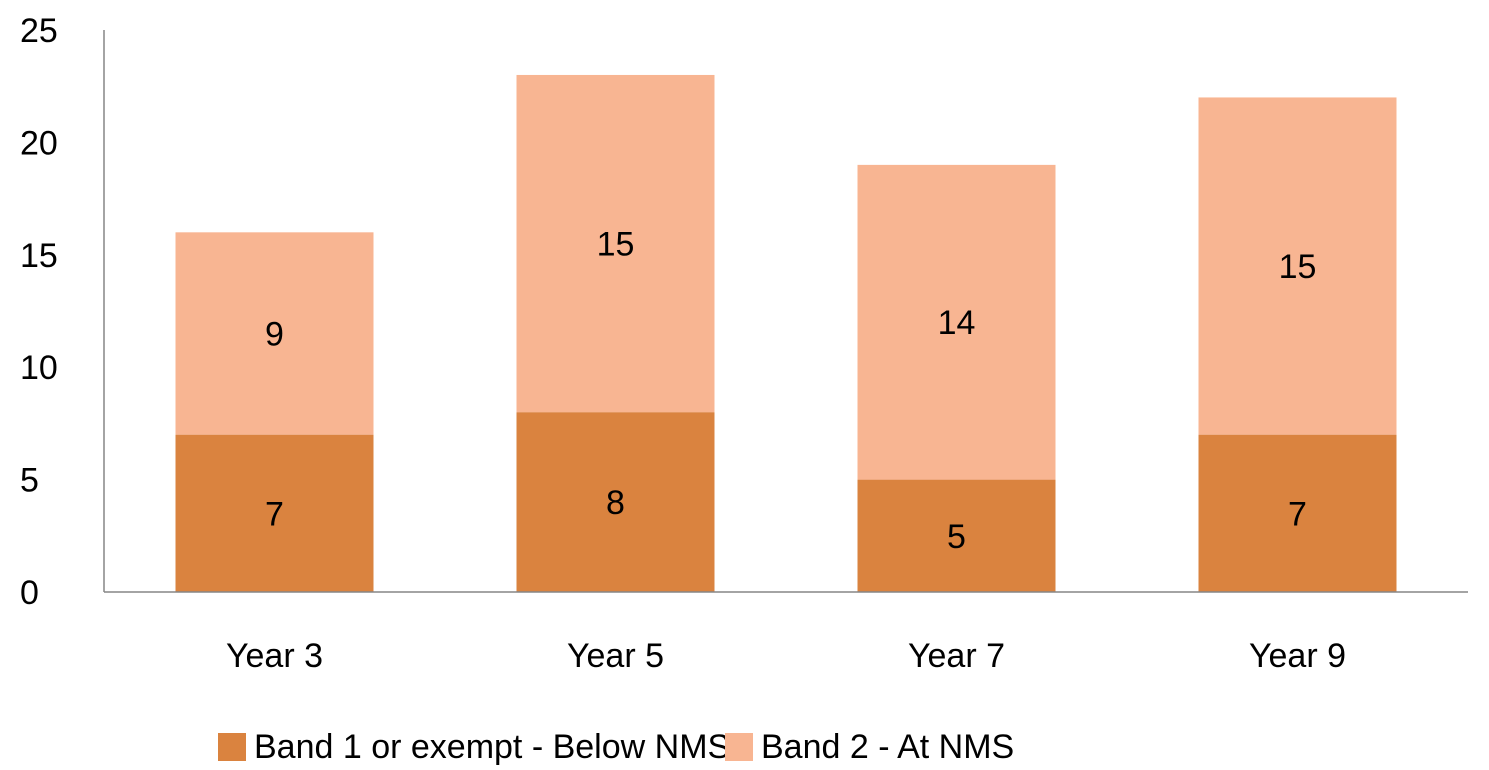  I want to click on legend-item: Band 1 or exempt - Below NMS, so click(474, 747).